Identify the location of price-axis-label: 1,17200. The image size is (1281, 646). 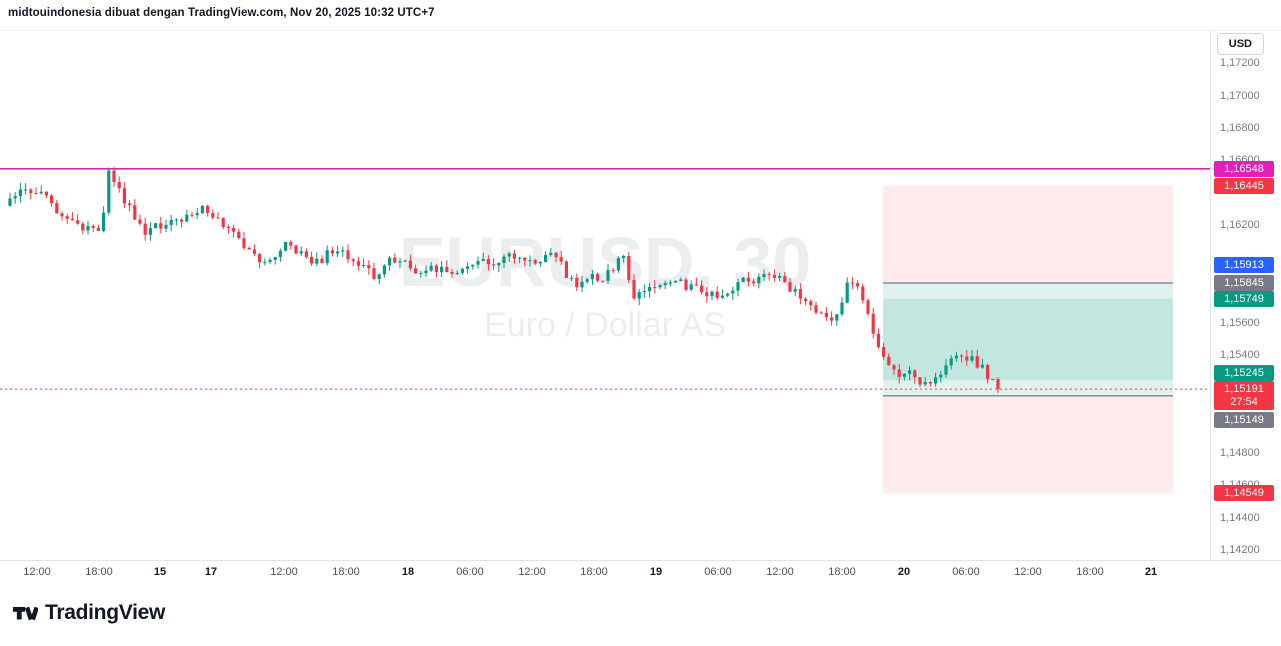
(1240, 63).